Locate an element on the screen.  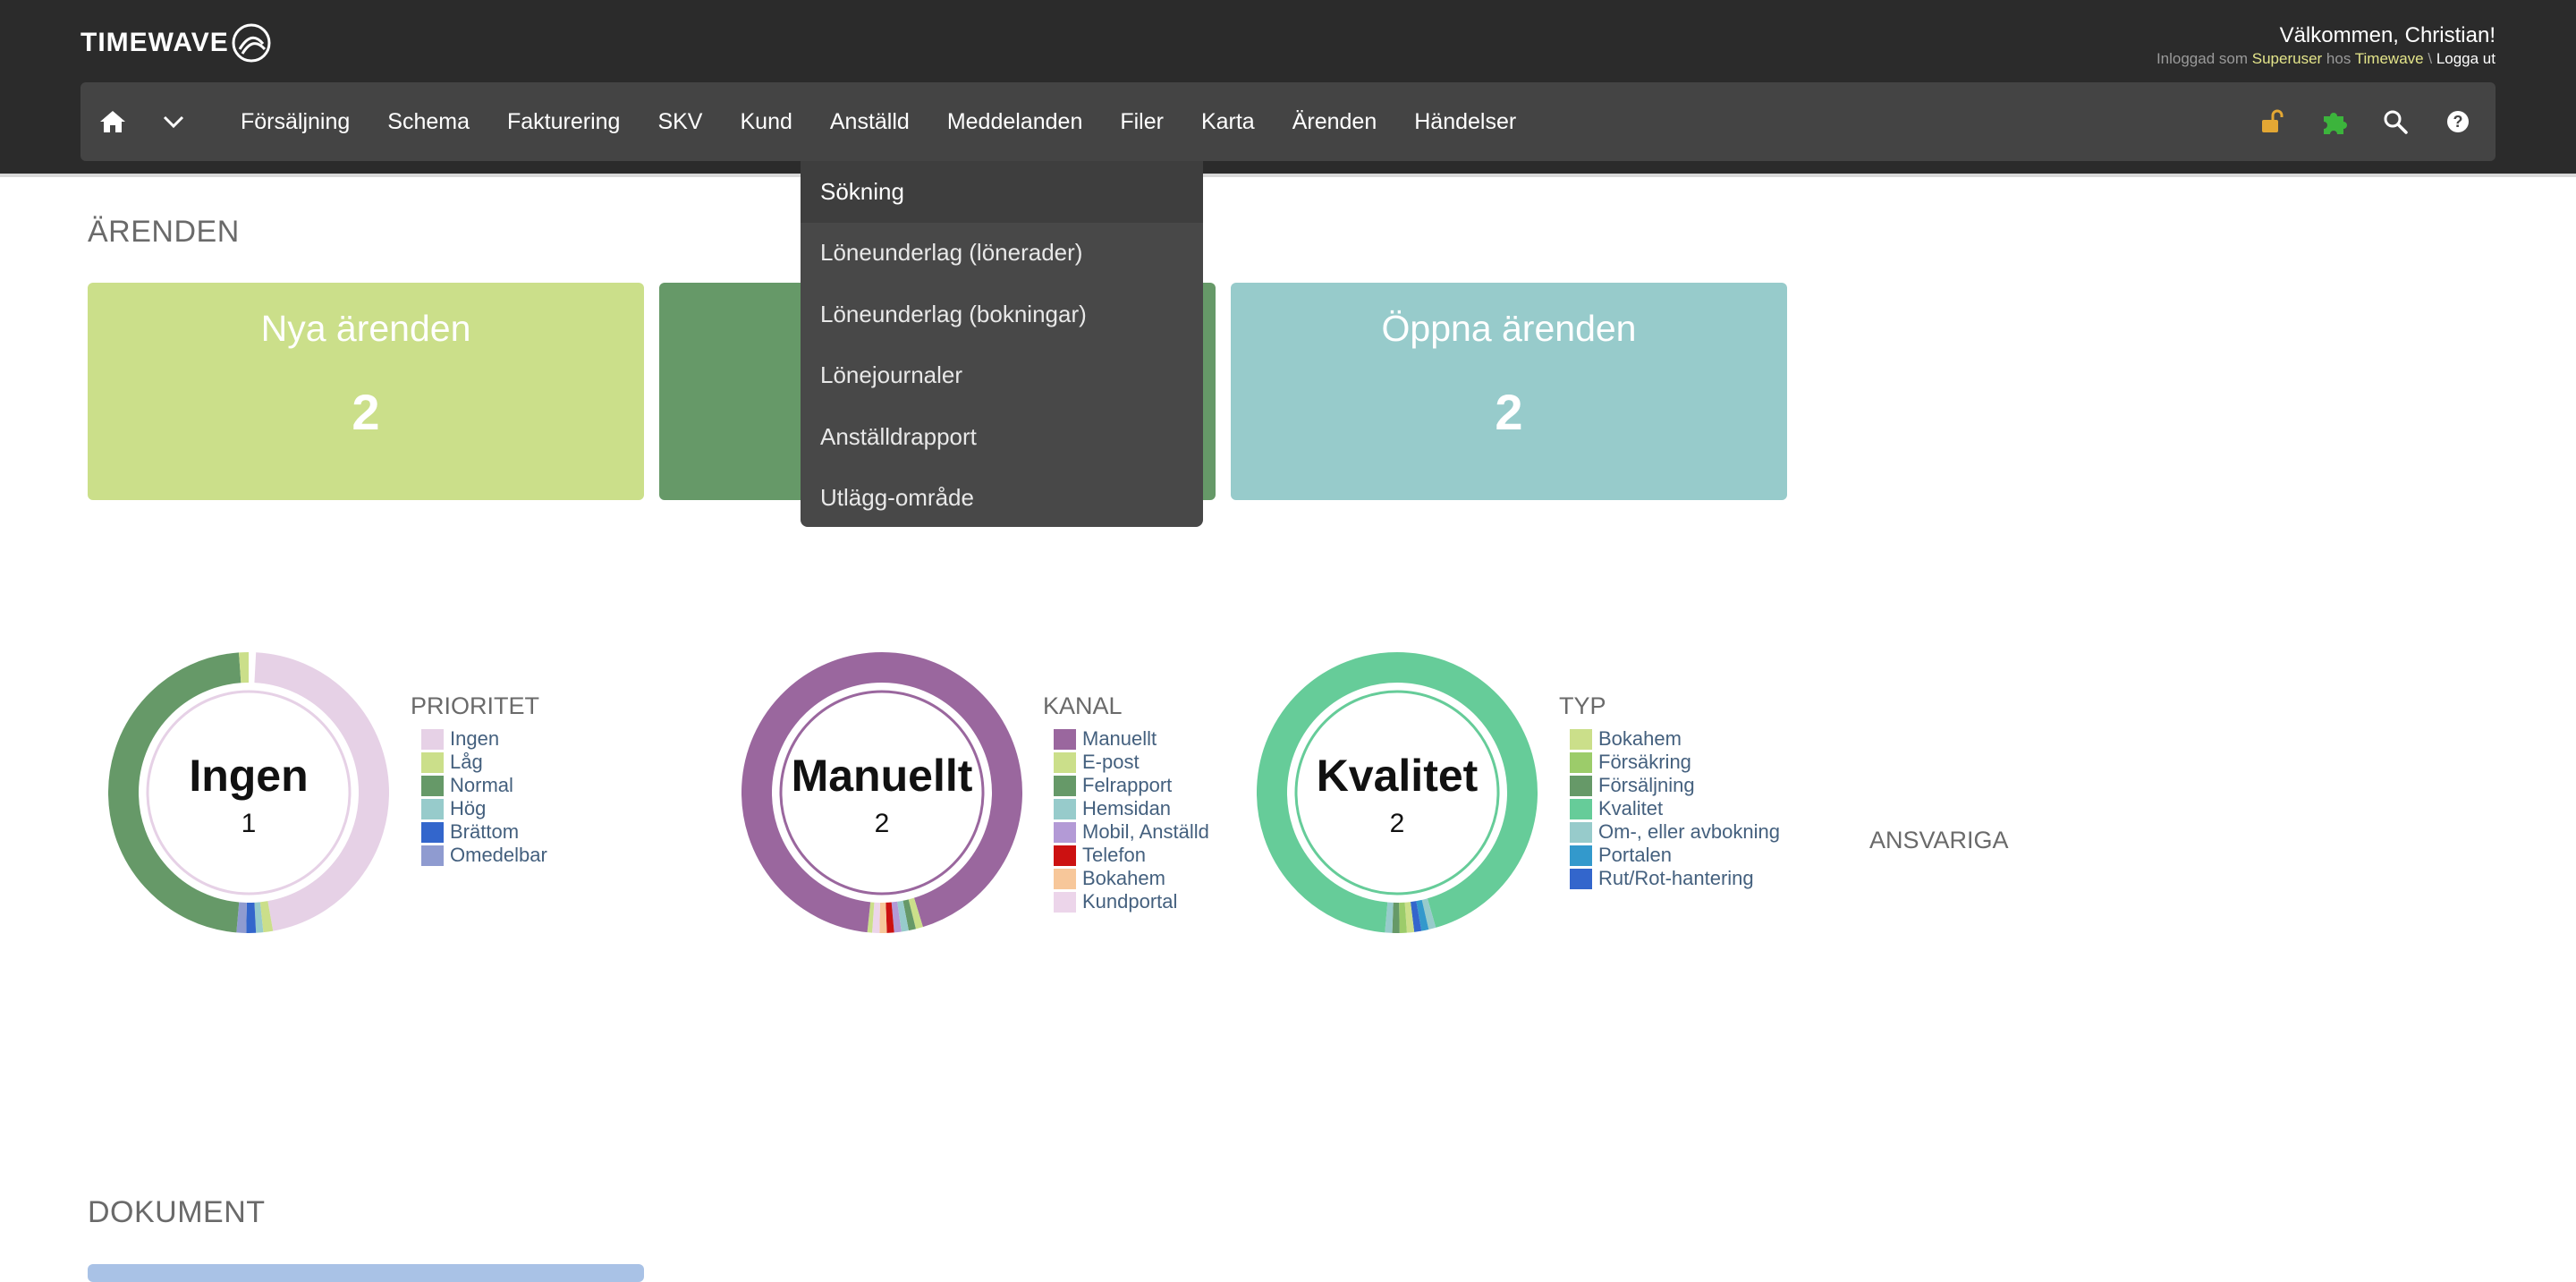
legend-label: Brättom is located at coordinates (484, 832).